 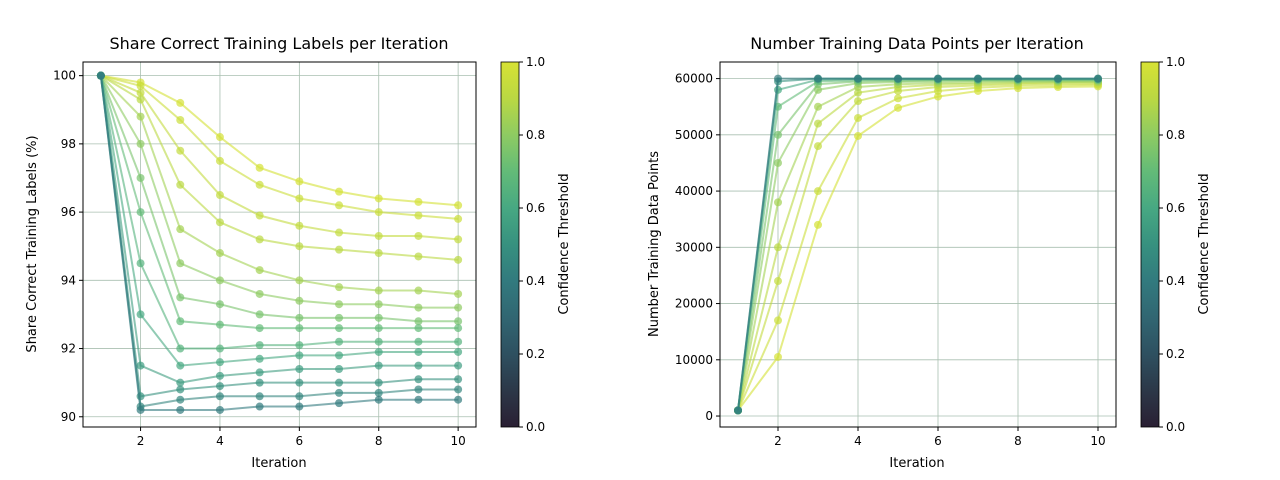 I want to click on chart-right-x-ticks: 2 4 6 8 10, so click(x=940, y=437).